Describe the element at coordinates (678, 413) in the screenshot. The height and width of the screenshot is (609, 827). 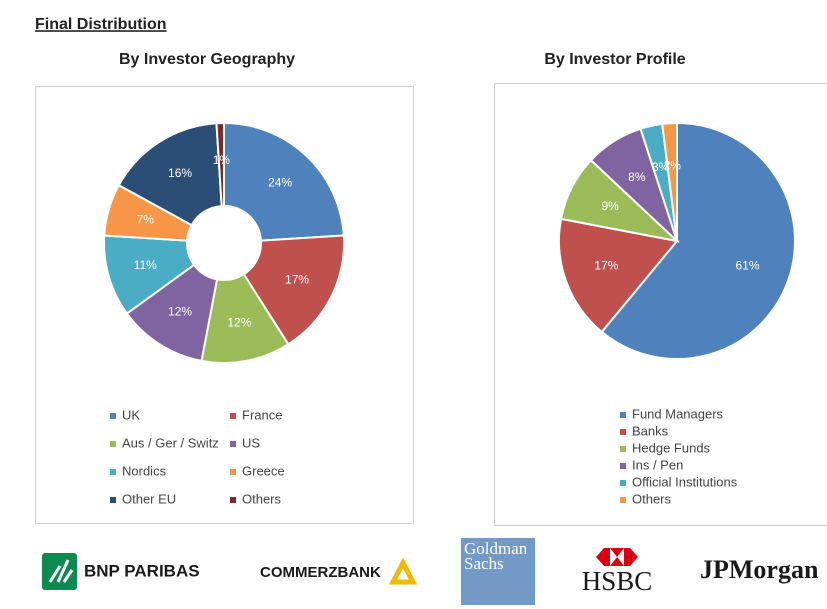
I see `legend-label: Fund Managers` at that location.